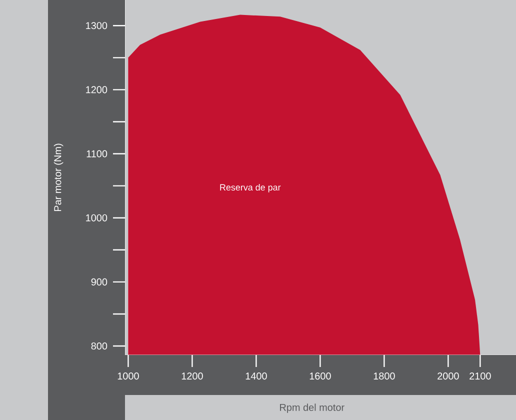 The height and width of the screenshot is (420, 516). Describe the element at coordinates (99, 282) in the screenshot. I see `y-tick-label: 900` at that location.